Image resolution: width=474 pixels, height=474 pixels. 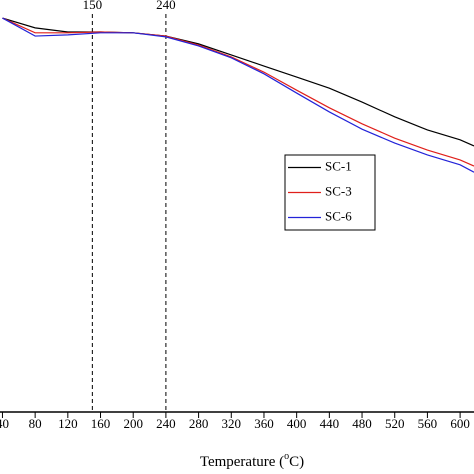 What do you see at coordinates (68, 423) in the screenshot?
I see `x-tick-label: 120` at bounding box center [68, 423].